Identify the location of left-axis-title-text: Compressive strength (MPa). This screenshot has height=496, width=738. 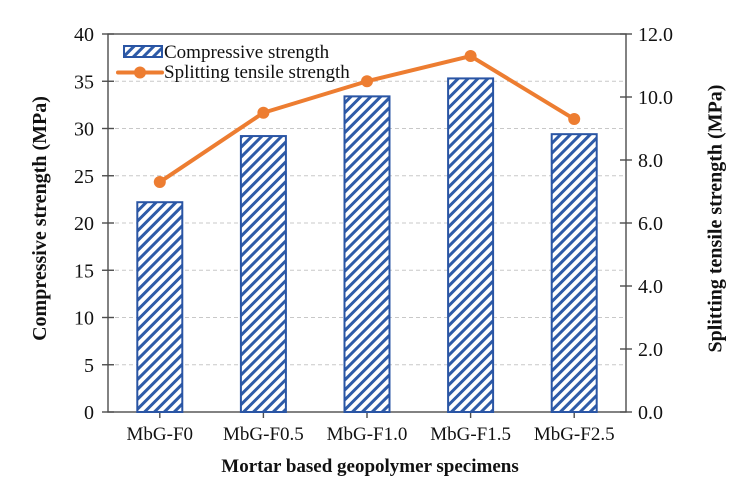
(39, 218).